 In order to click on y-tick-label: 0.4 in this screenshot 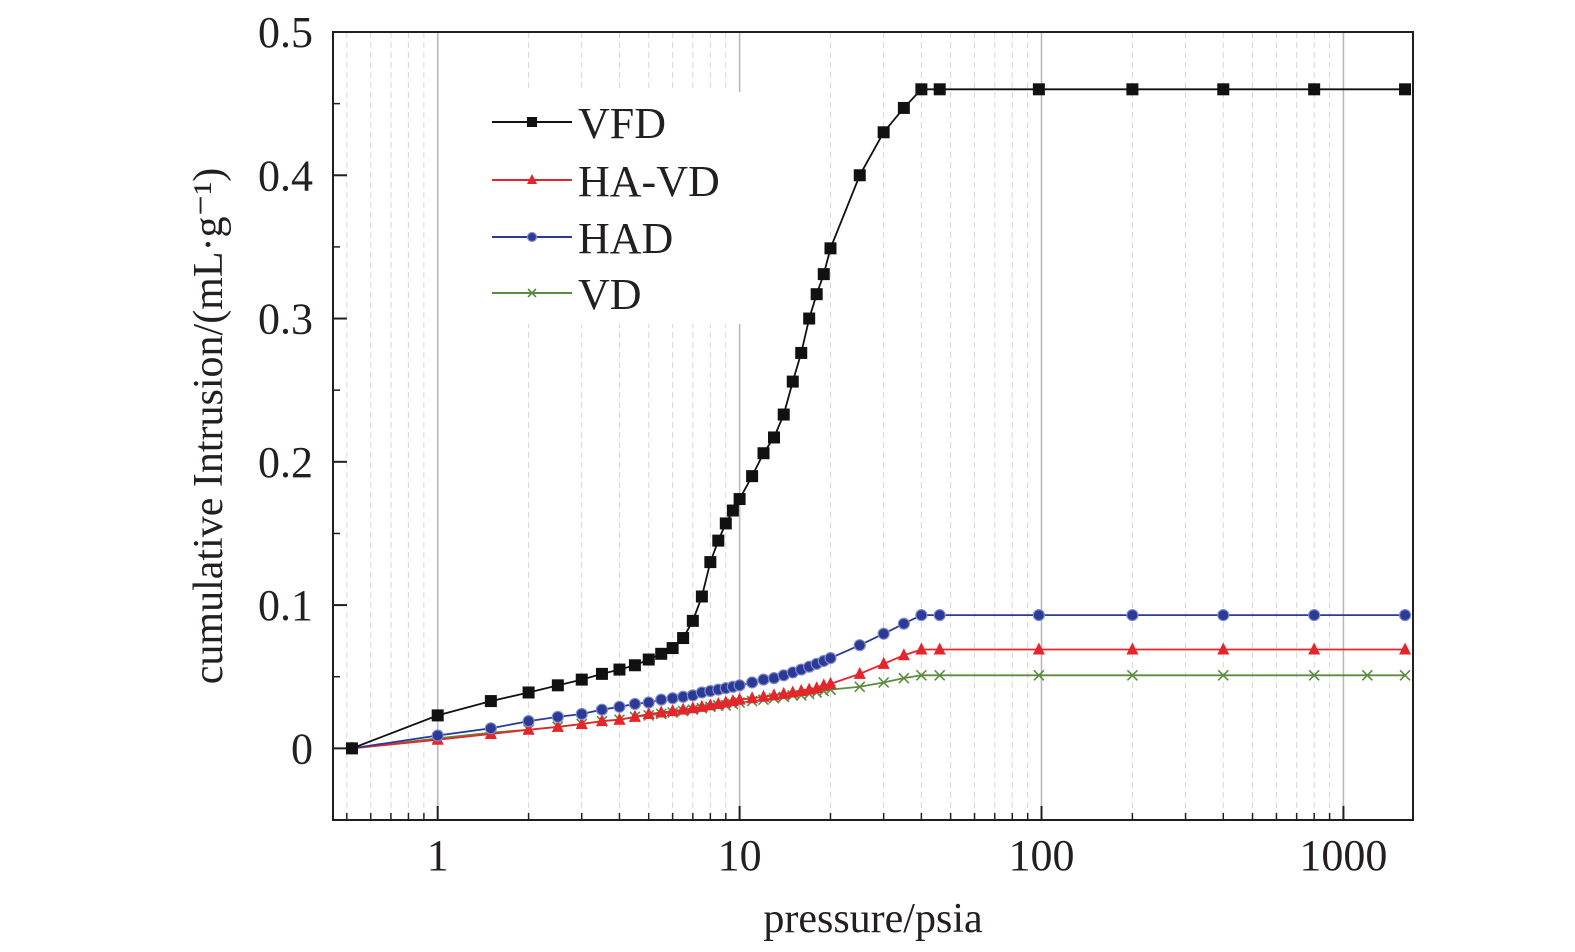, I will do `click(285, 175)`.